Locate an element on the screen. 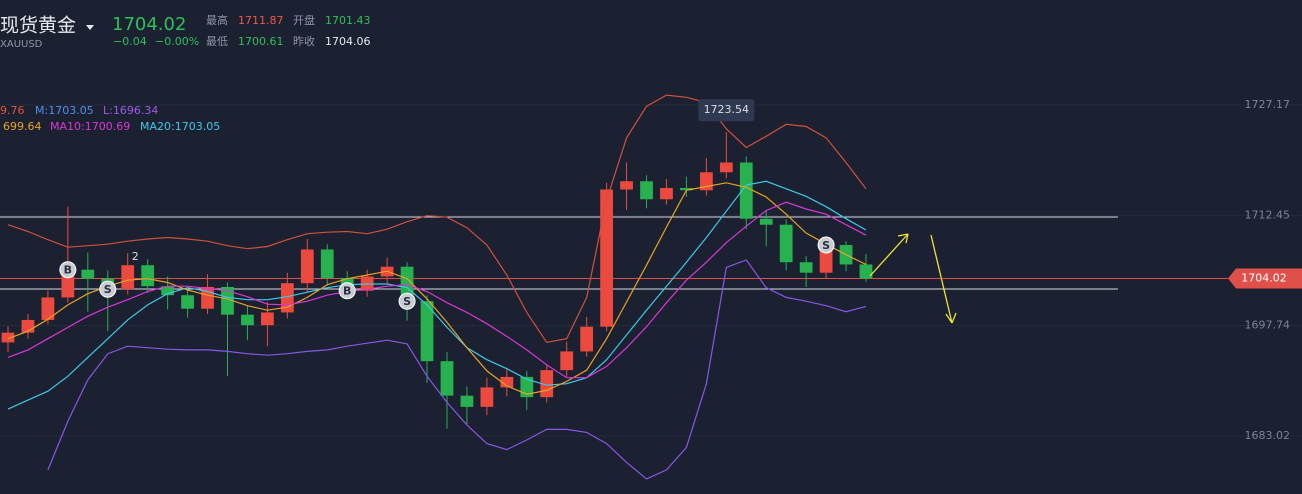 The width and height of the screenshot is (1302, 494). y-tick-label: 1712.45 is located at coordinates (1268, 214).